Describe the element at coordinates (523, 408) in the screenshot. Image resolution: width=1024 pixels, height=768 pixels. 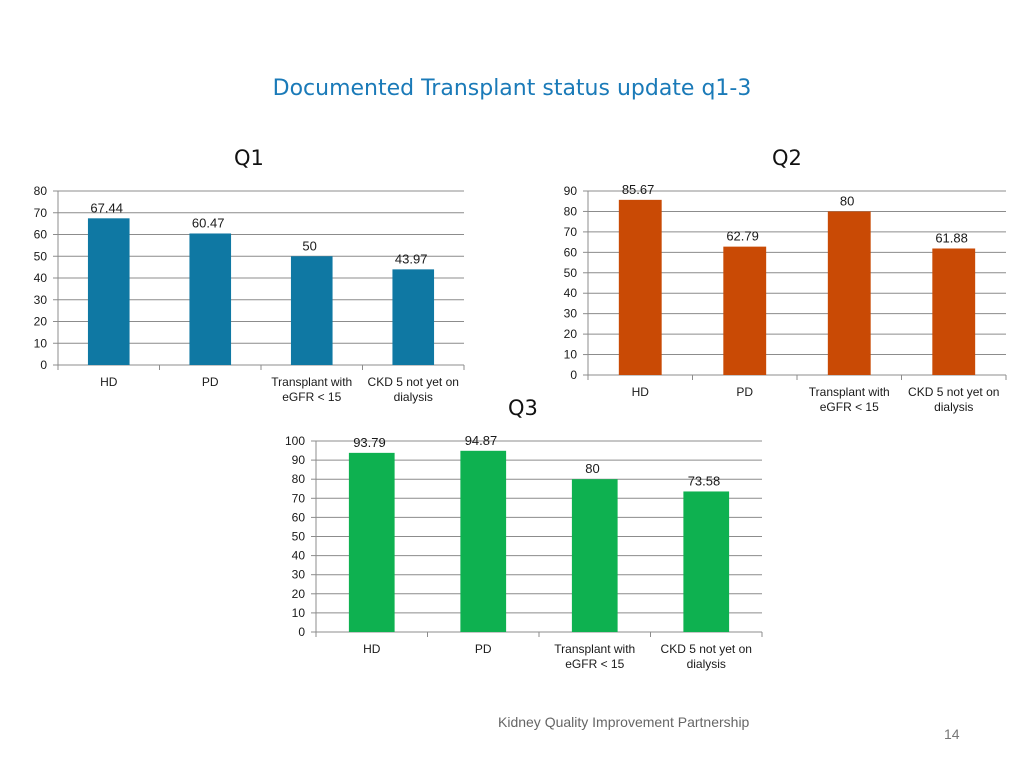
I see `chart-title-q3: Q3` at that location.